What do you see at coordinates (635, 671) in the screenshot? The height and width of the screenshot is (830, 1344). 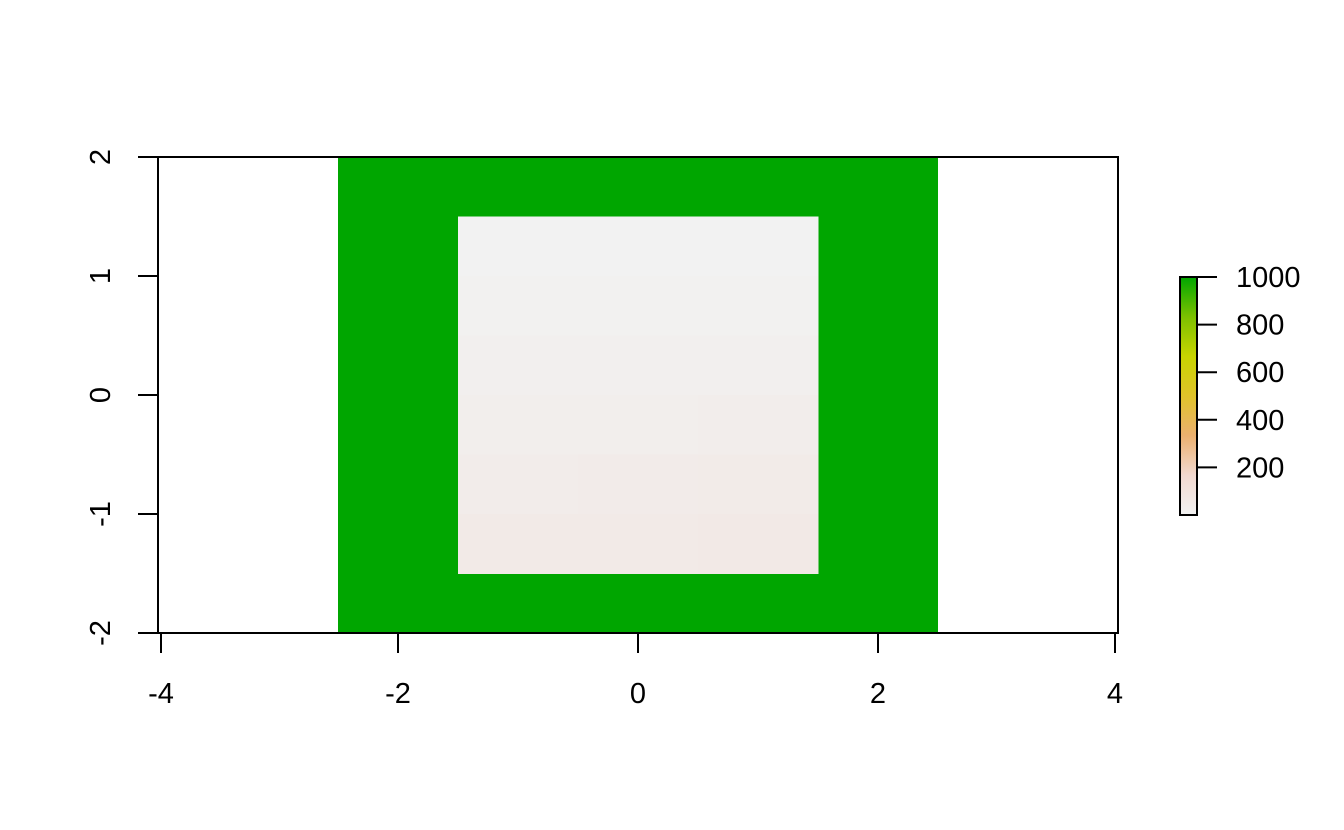 I see `x-axis: -4 -2 0 2 4` at bounding box center [635, 671].